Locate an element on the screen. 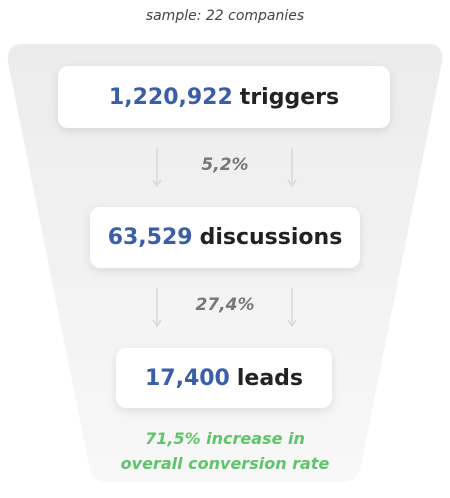 This screenshot has width=450, height=498. conversion-rate: 27,4% is located at coordinates (225, 305).